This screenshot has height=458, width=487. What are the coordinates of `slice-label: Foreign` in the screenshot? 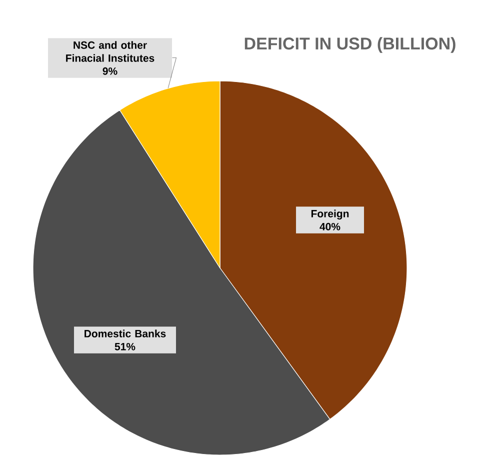 It's located at (330, 215).